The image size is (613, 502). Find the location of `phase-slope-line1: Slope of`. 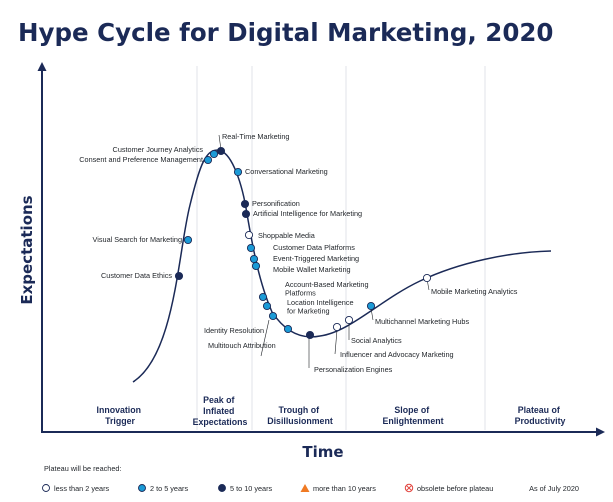

phase-slope-line1: Slope of is located at coordinates (411, 410).